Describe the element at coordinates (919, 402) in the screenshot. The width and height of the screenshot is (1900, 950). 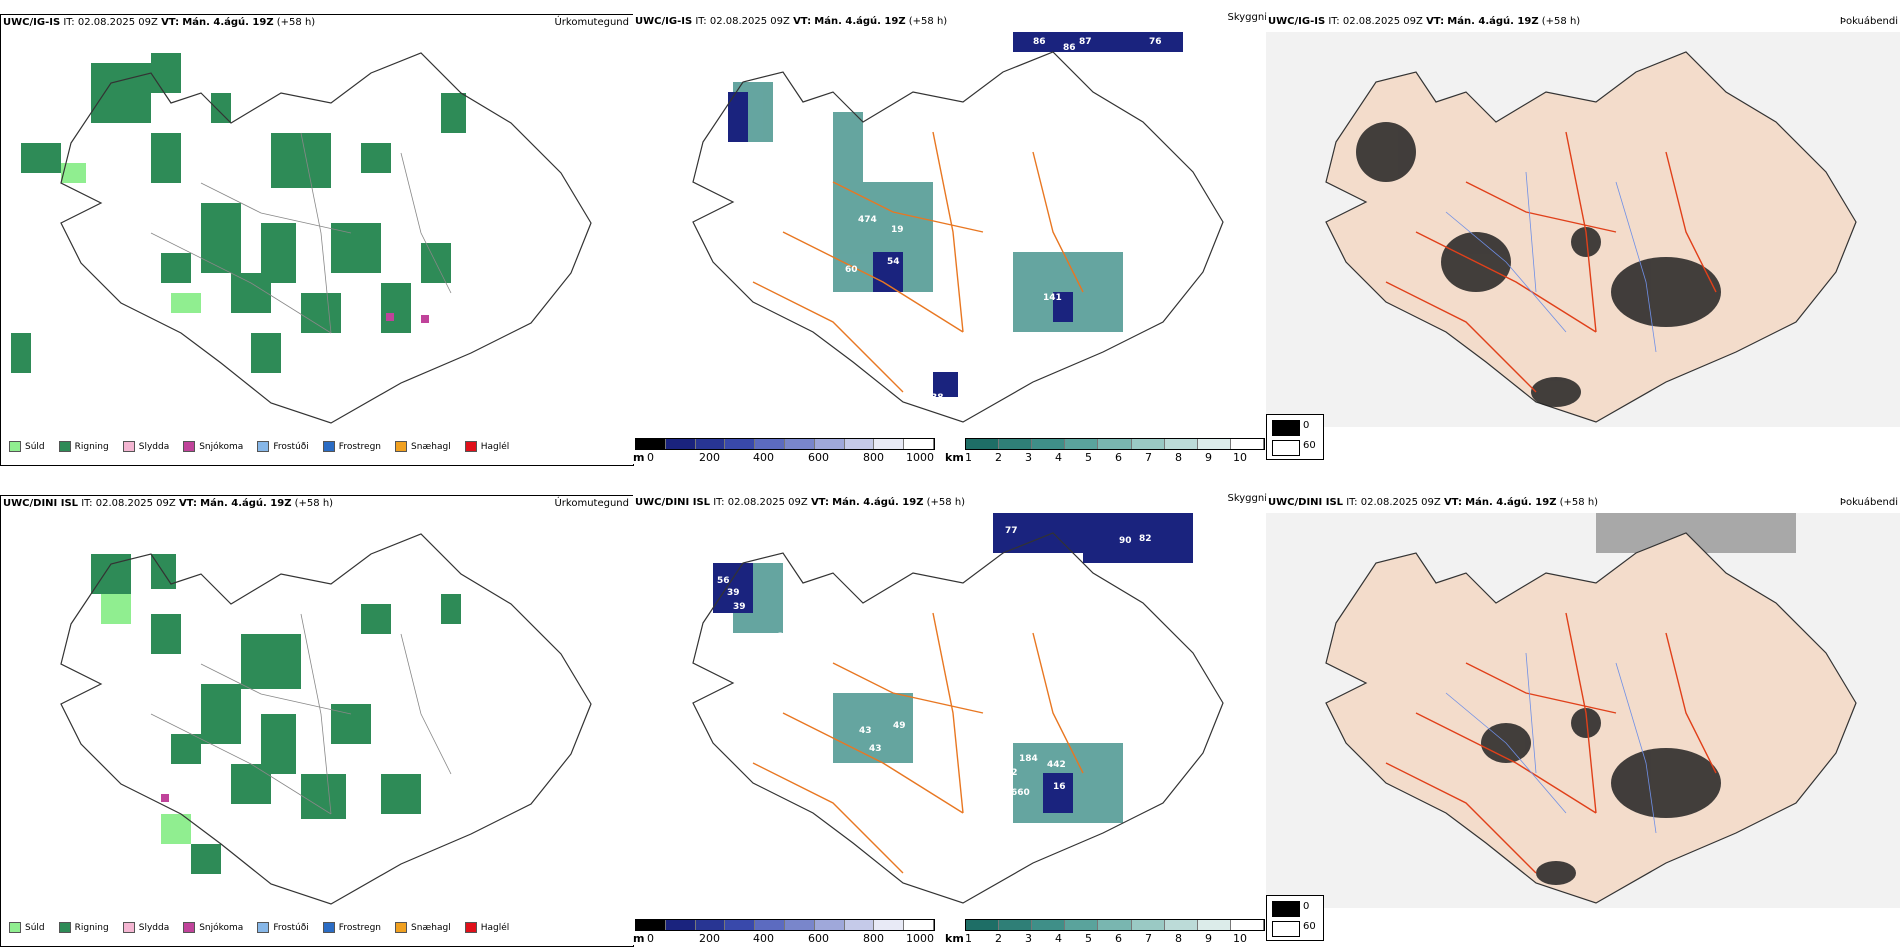
I see `svg-text: 42` at that location.